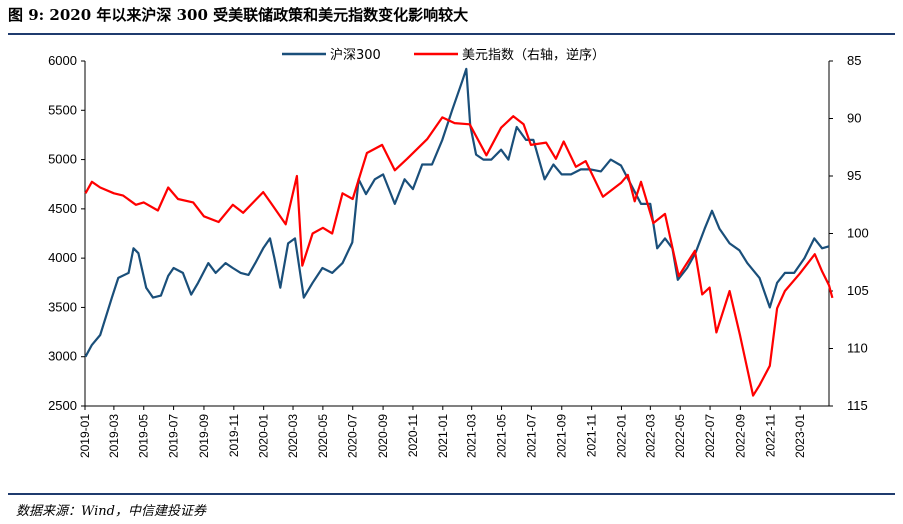 The height and width of the screenshot is (524, 903). I want to click on x-tick-label: 2021-05, so click(502, 436).